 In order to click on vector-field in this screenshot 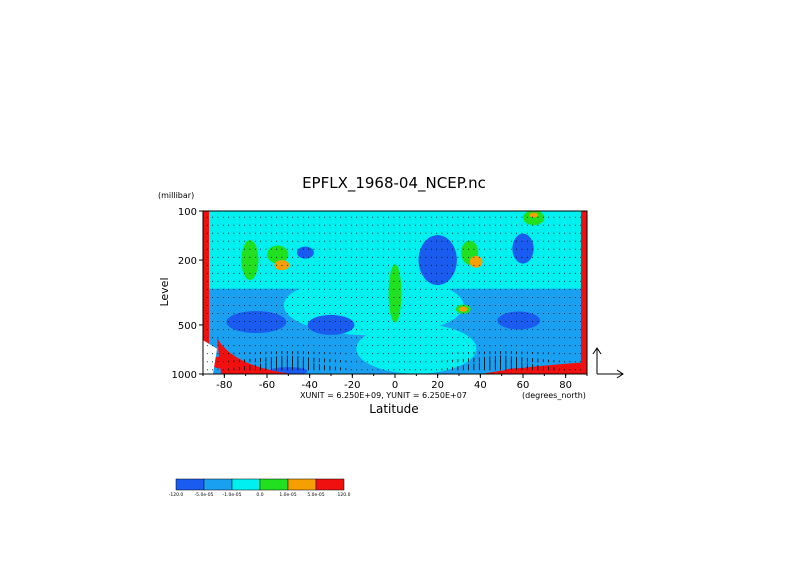, I will do `click(393, 293)`.